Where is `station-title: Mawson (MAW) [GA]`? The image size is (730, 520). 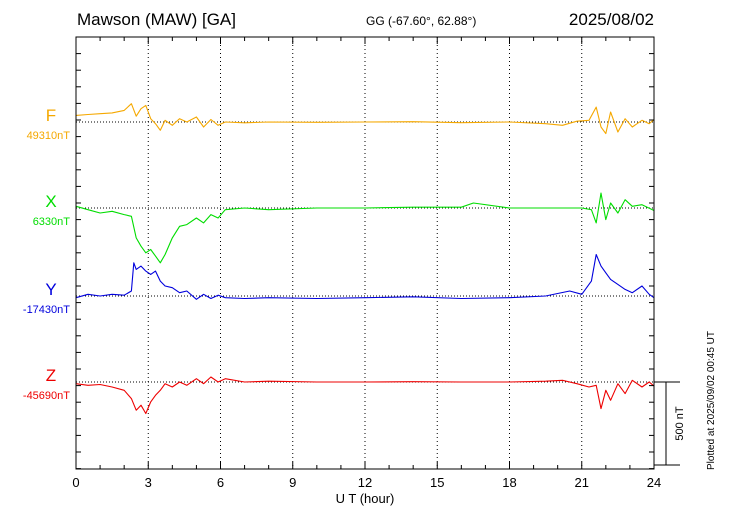
station-title: Mawson (MAW) [GA] is located at coordinates (156, 19).